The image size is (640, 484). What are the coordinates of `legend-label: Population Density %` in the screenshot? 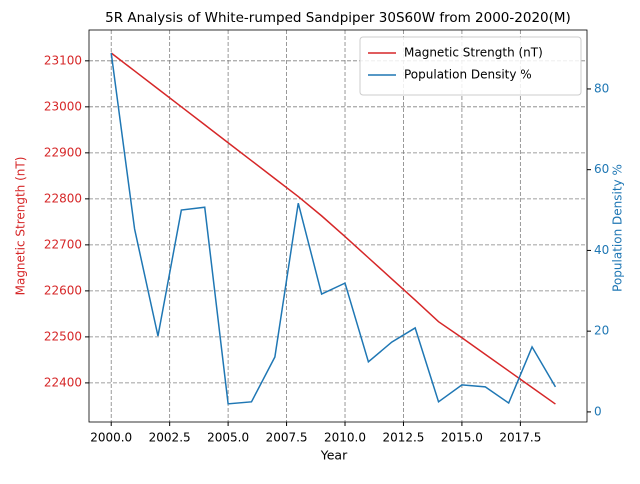 It's located at (468, 75).